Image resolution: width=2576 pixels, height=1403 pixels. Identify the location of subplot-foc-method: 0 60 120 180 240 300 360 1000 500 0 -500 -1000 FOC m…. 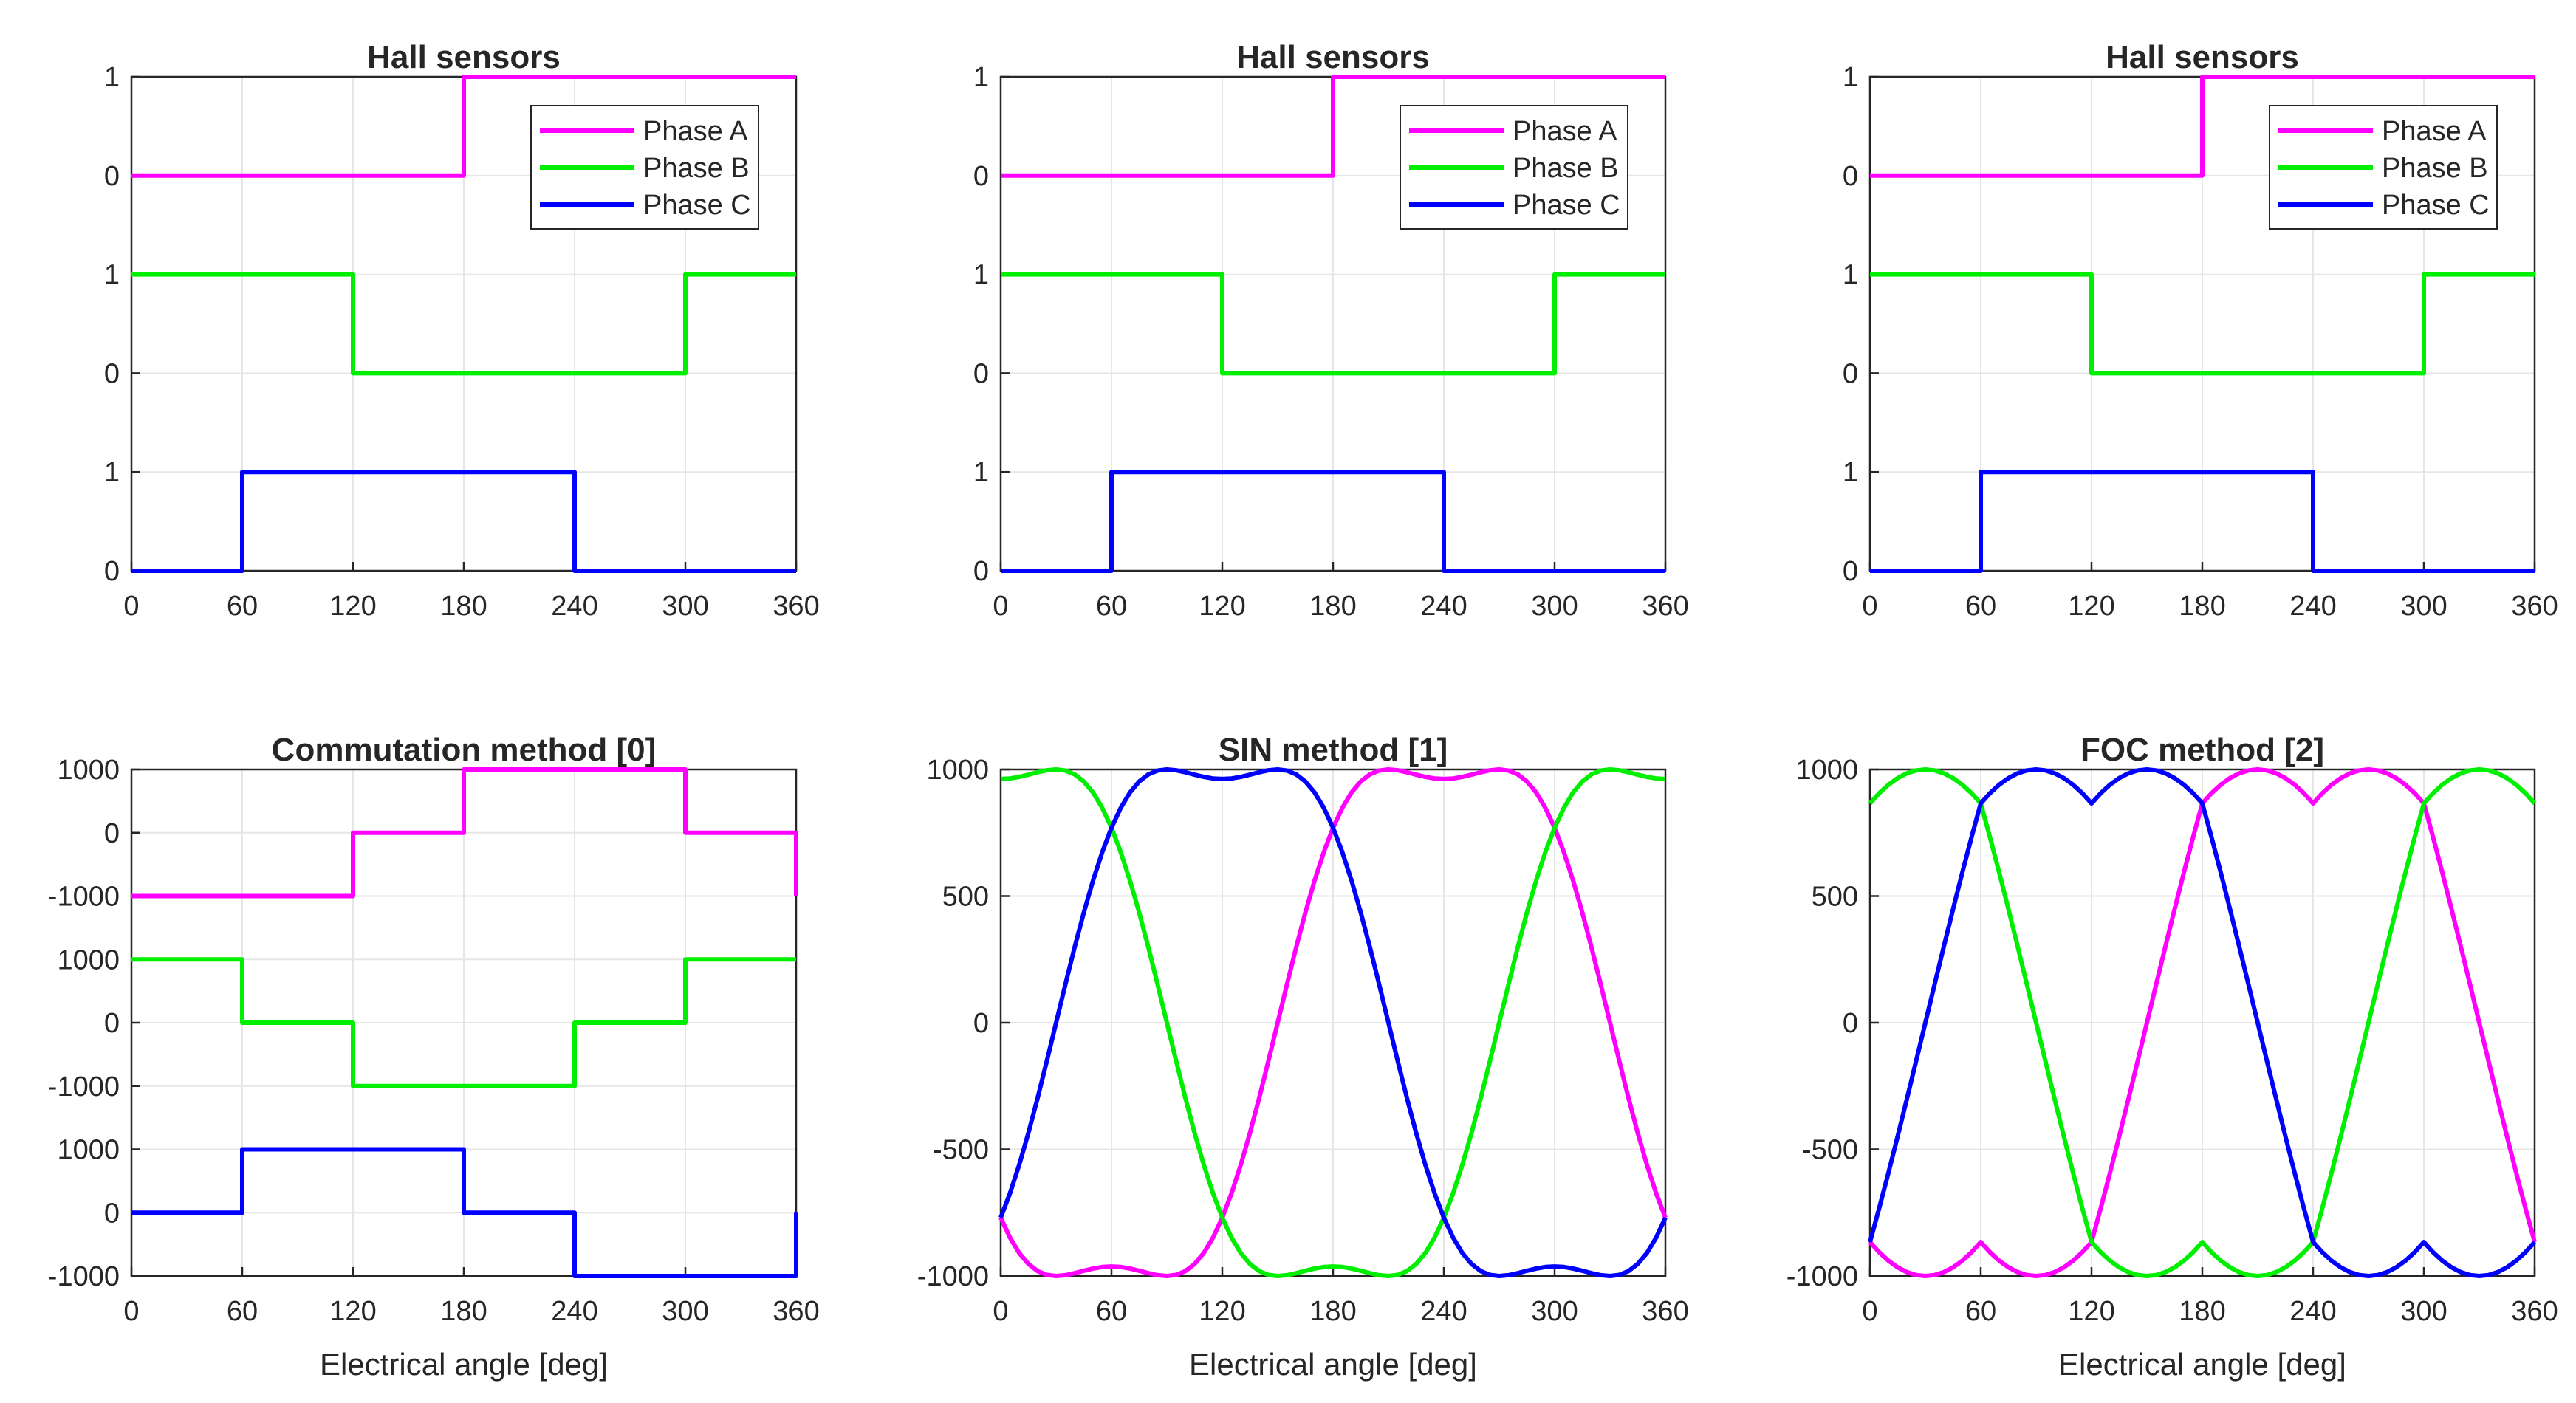
(2172, 1057).